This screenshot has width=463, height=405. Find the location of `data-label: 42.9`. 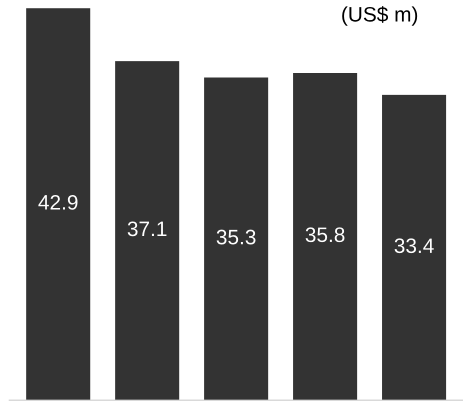

data-label: 42.9 is located at coordinates (58, 202).